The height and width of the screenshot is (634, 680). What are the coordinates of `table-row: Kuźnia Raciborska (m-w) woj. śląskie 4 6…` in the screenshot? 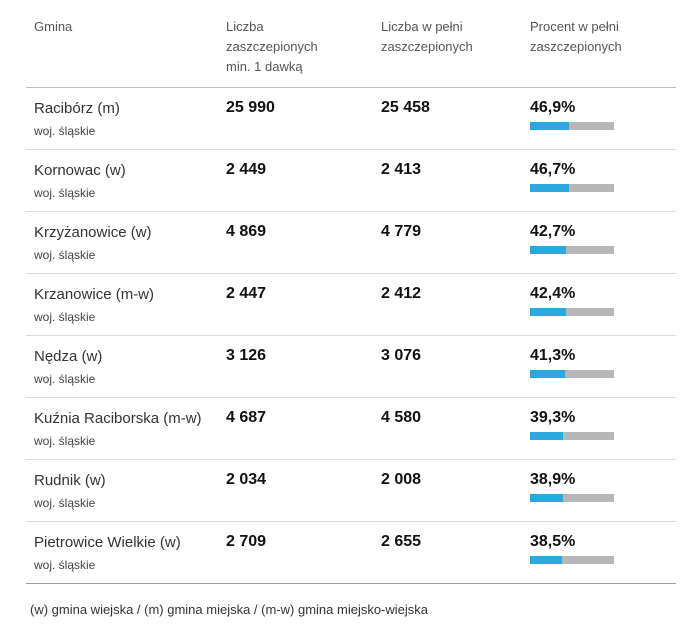 It's located at (351, 429).